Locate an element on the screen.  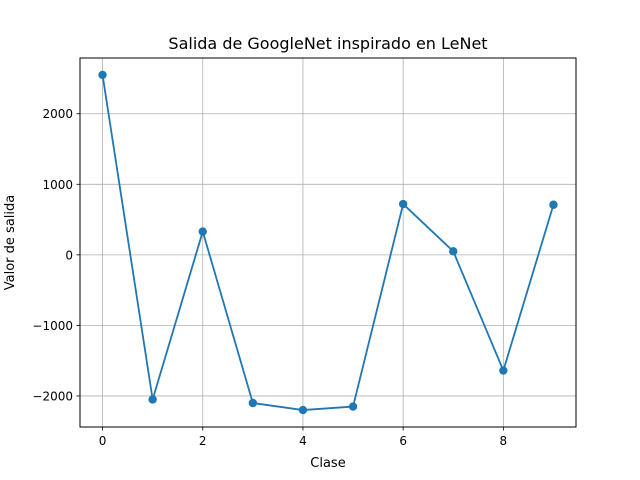
y-tick-label: 1000 is located at coordinates (57, 185).